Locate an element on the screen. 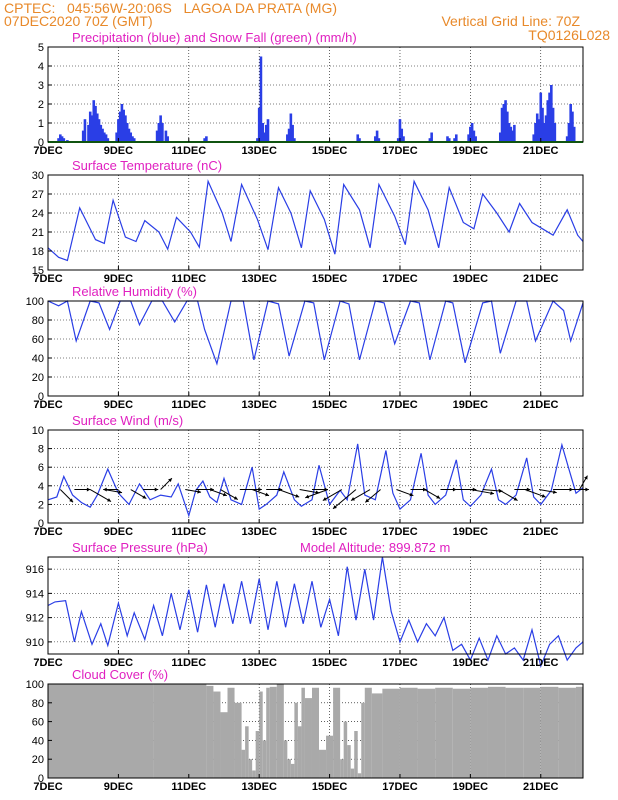 The image size is (618, 800). x-tick-label: 9DEC is located at coordinates (118, 405).